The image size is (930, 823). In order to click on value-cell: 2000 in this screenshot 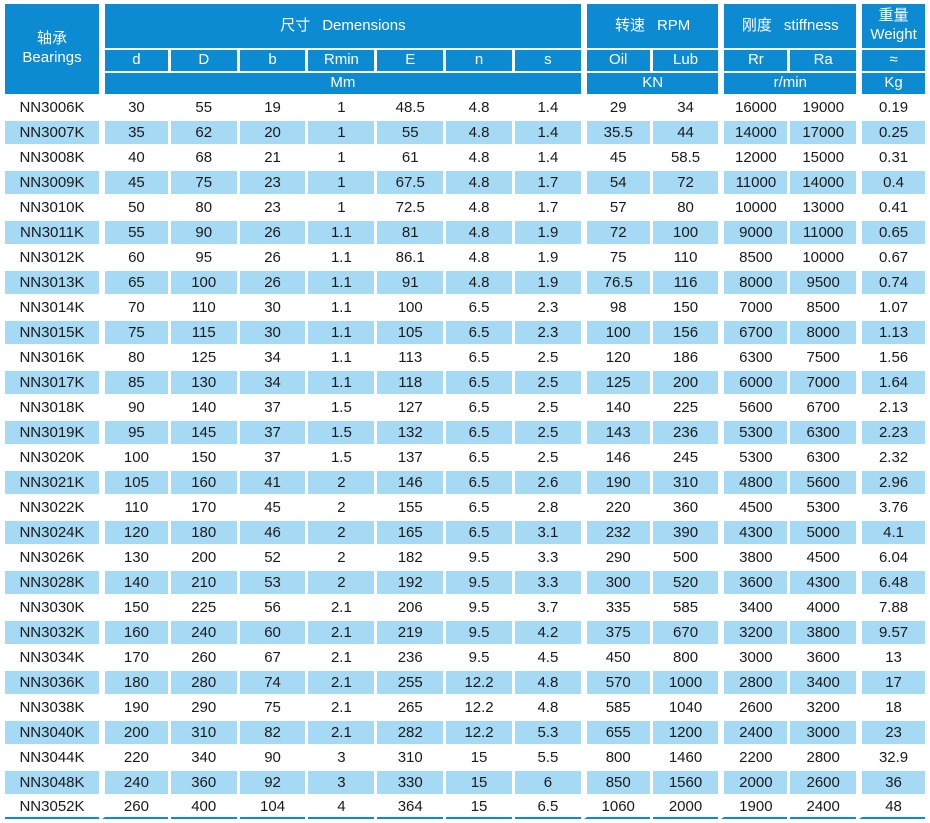, I will do `click(685, 807)`.